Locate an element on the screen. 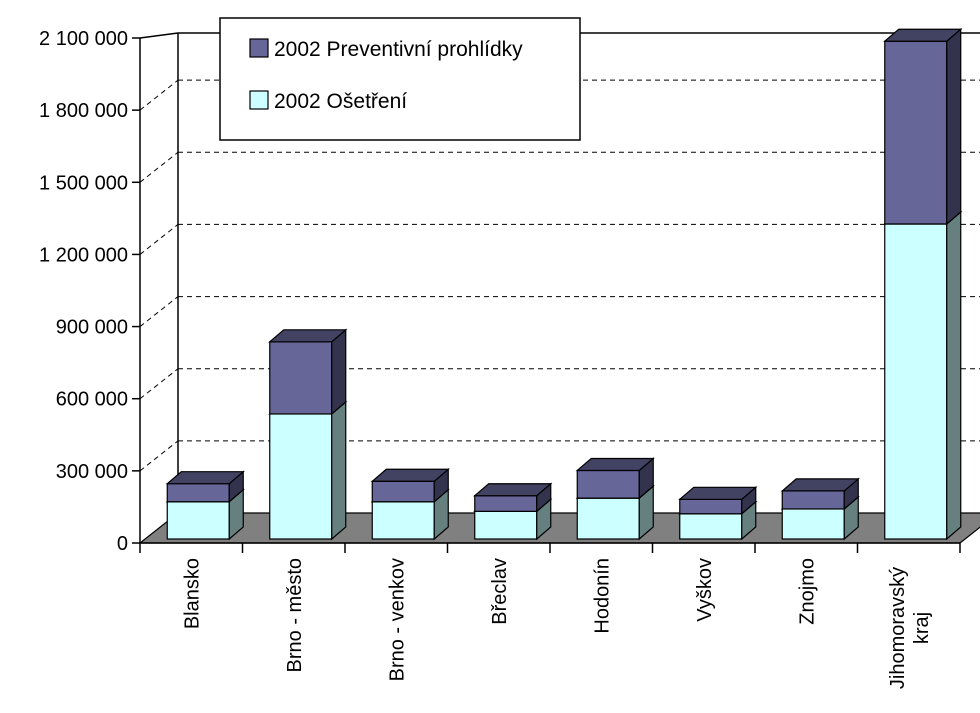 This screenshot has width=980, height=713. legend-label: 2002 Preventivní prohlídky is located at coordinates (398, 49).